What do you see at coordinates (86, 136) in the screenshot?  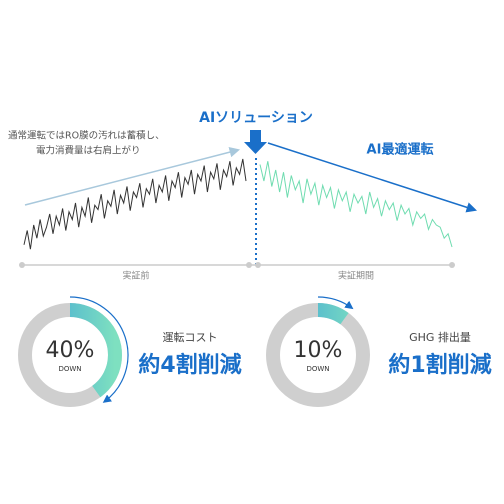 I see `annotation: 通常運転ではRO膜の汚れは蓄積し、` at bounding box center [86, 136].